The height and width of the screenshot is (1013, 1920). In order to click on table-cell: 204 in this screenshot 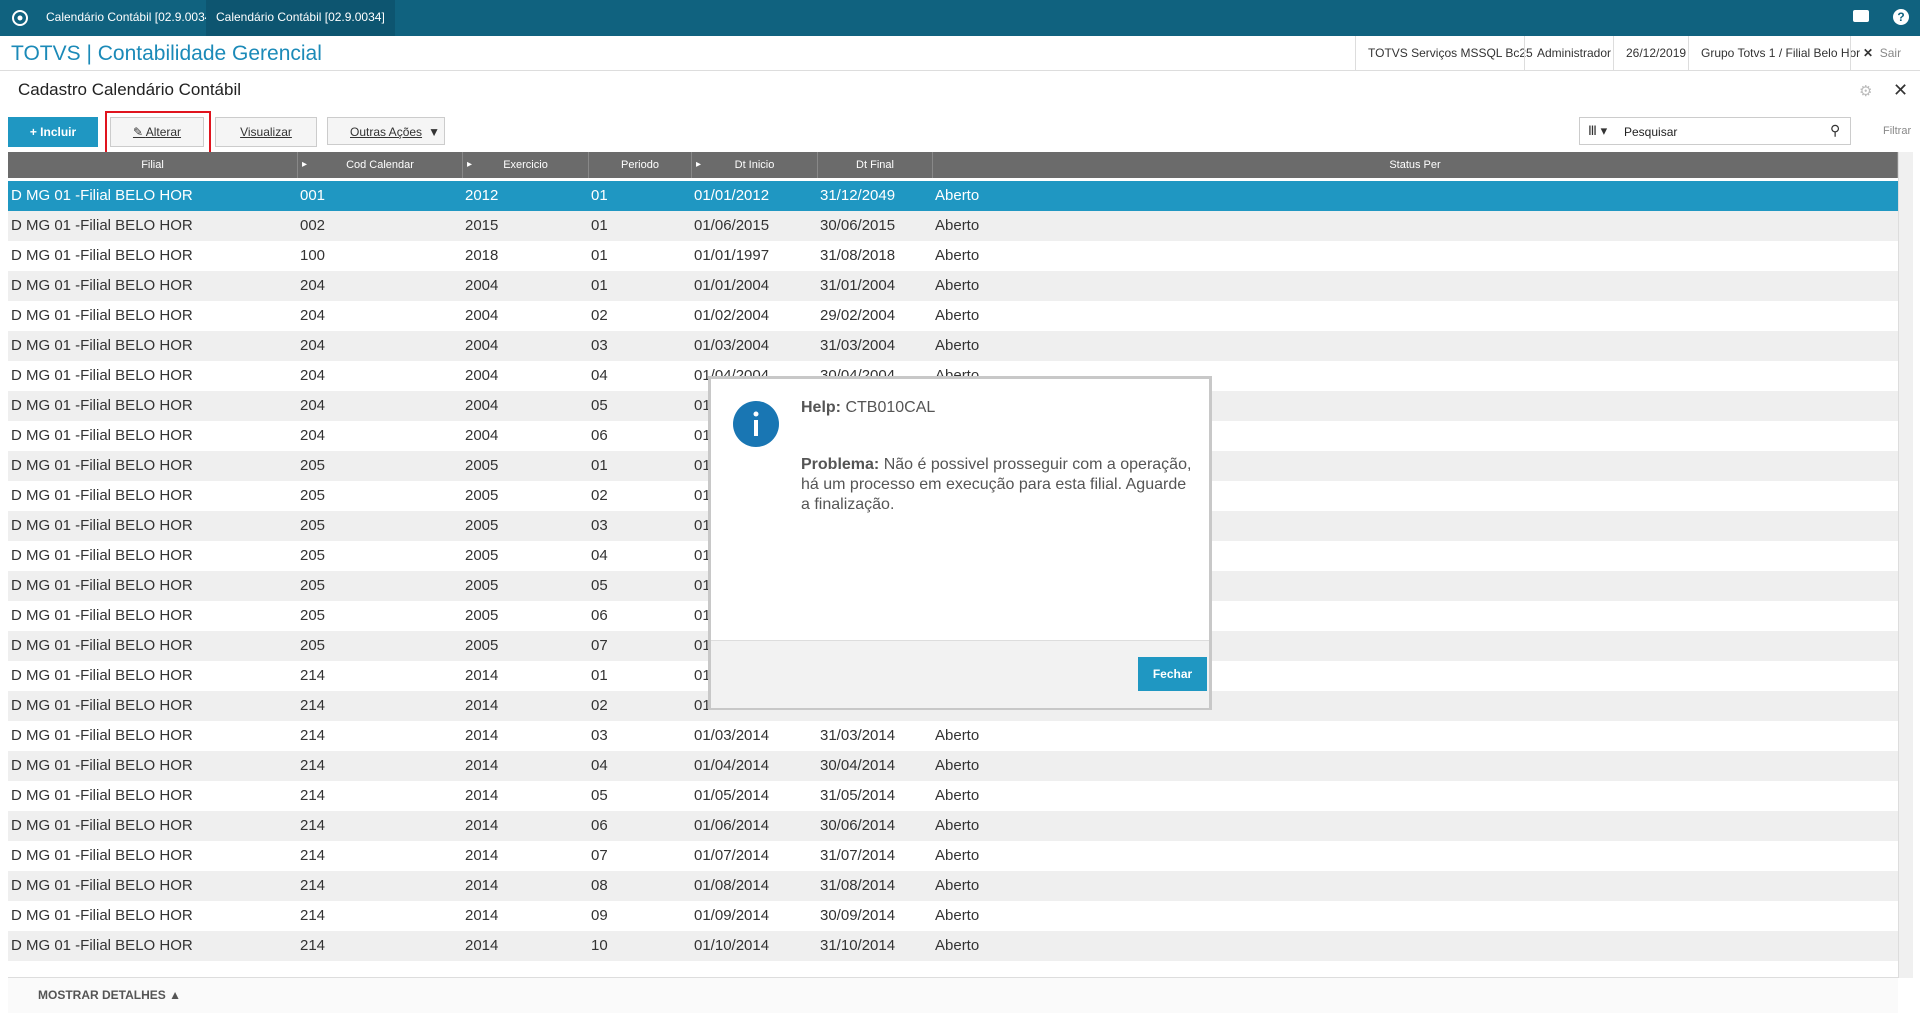, I will do `click(313, 345)`.